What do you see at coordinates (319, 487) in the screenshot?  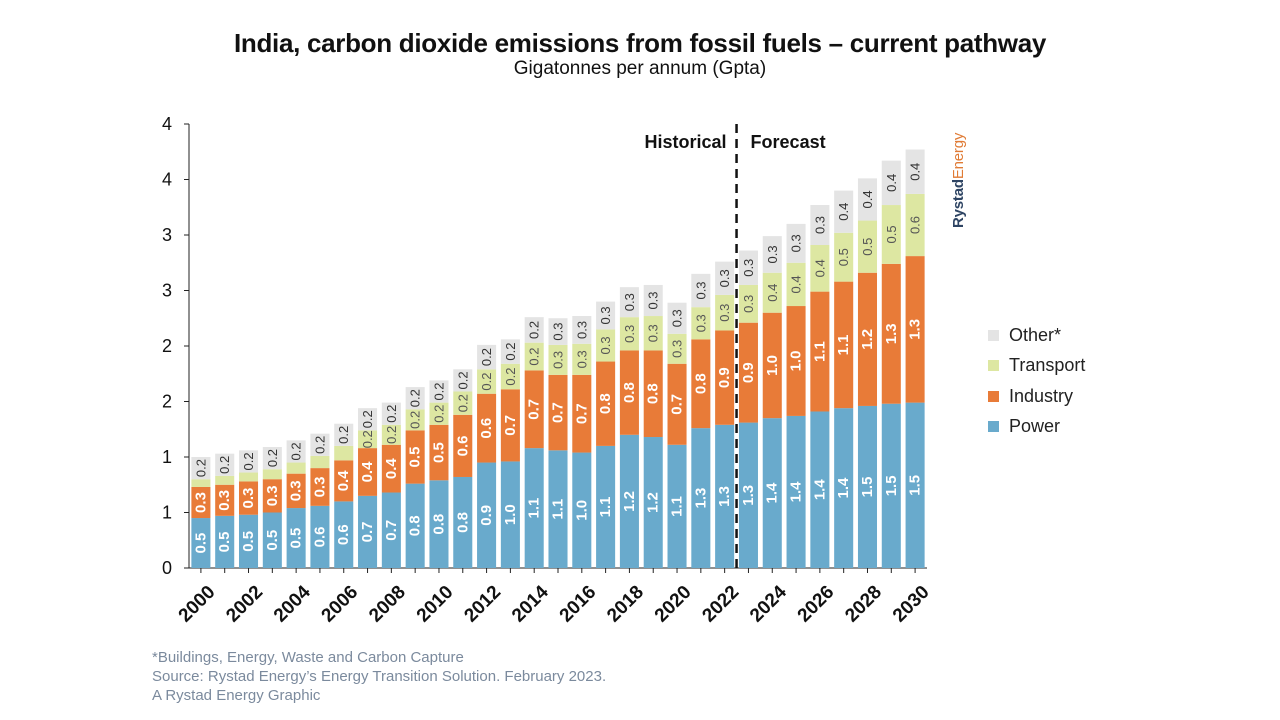 I see `data-label-industry-2005: 0.3` at bounding box center [319, 487].